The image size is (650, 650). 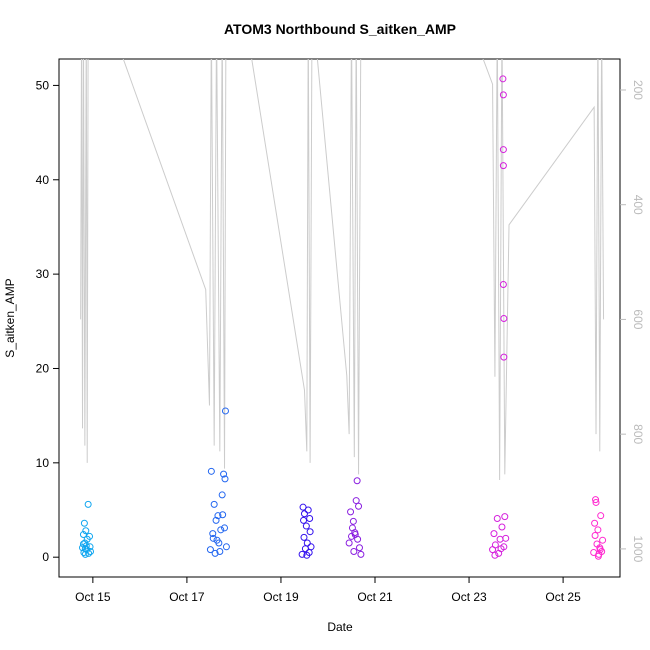 What do you see at coordinates (638, 319) in the screenshot?
I see `y2-tick-label: 600` at bounding box center [638, 319].